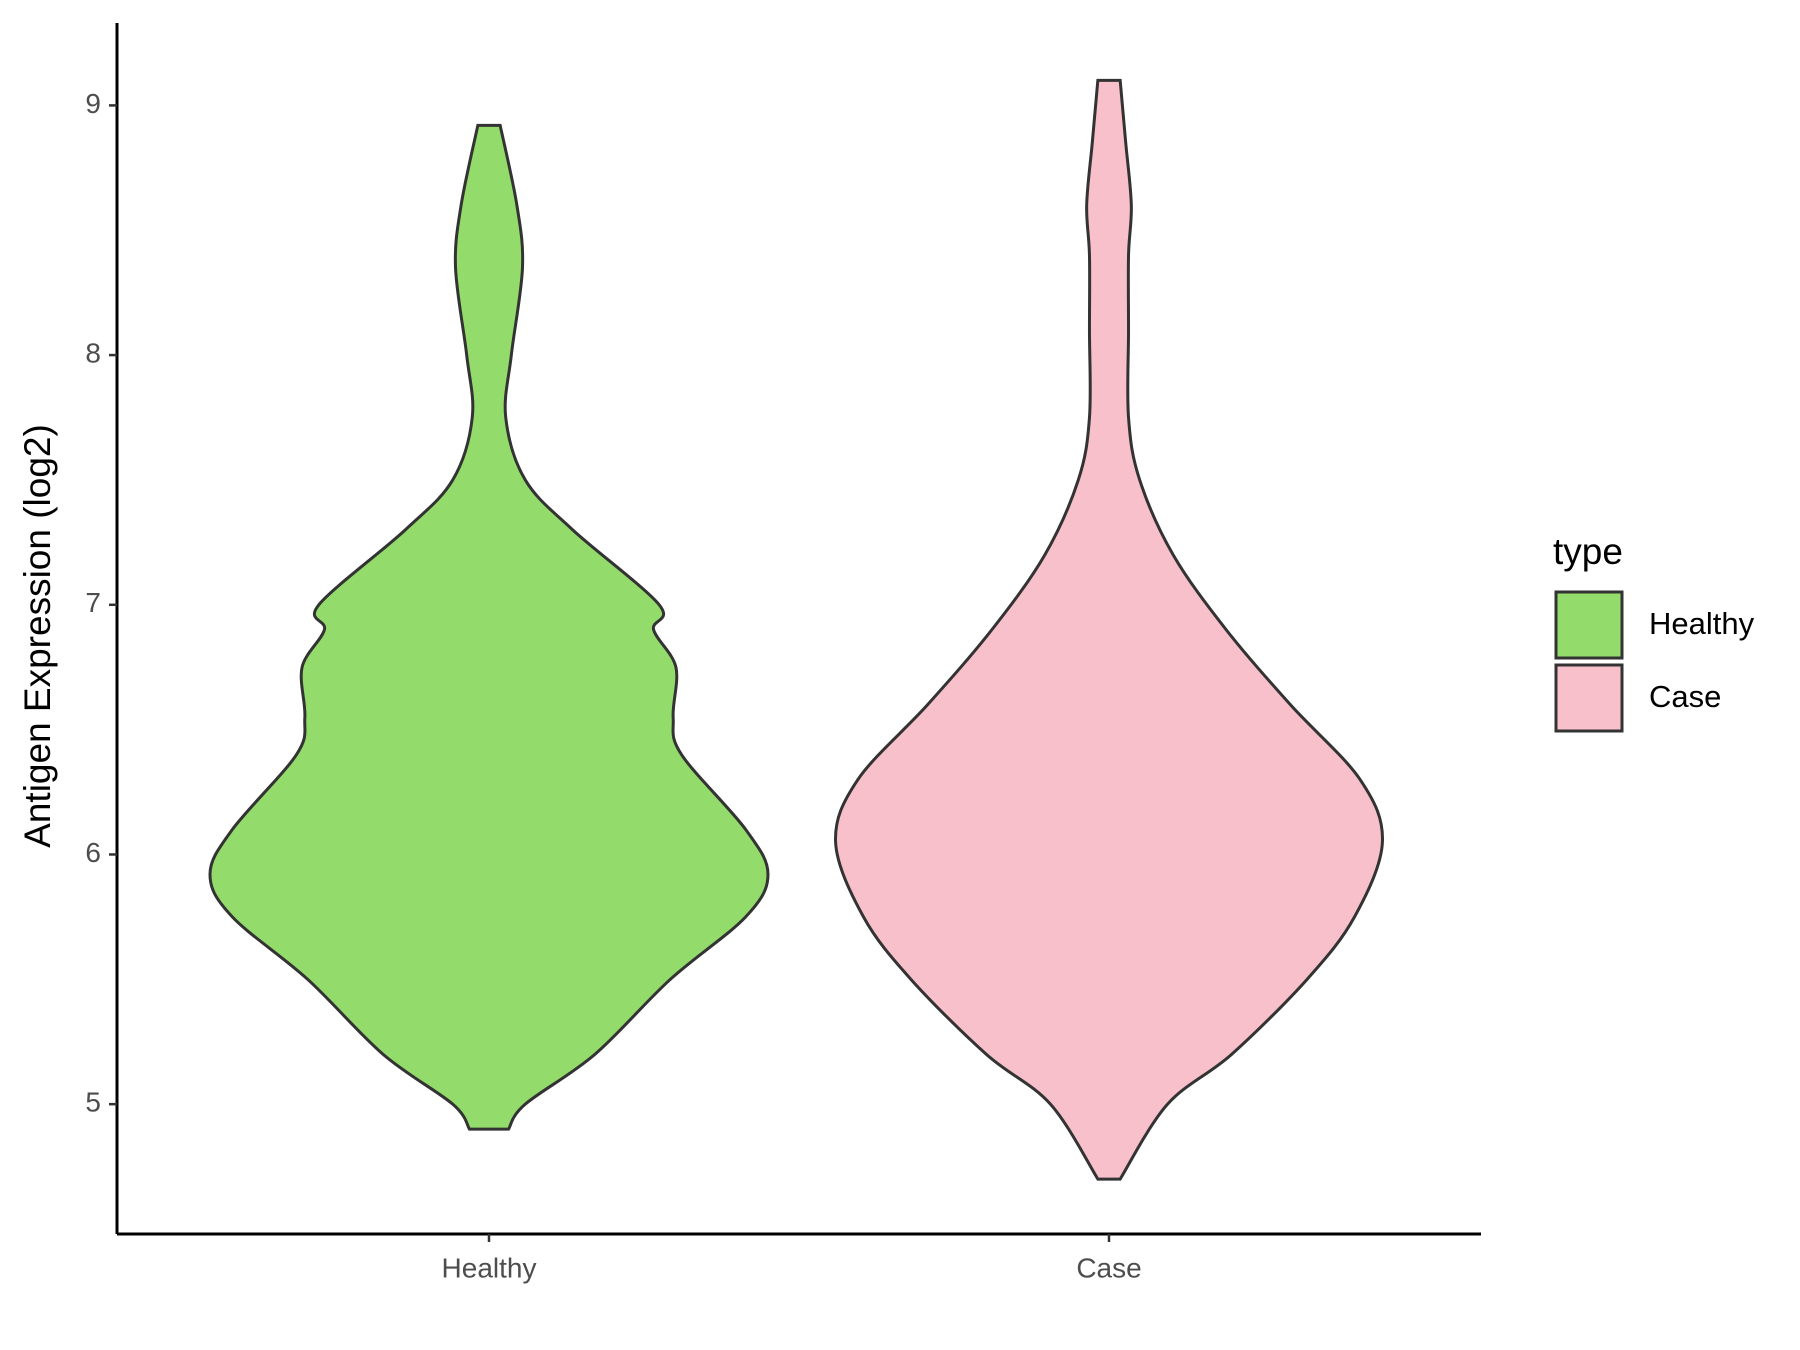 The width and height of the screenshot is (1800, 1350). I want to click on y-tick-label: 5, so click(93, 1102).